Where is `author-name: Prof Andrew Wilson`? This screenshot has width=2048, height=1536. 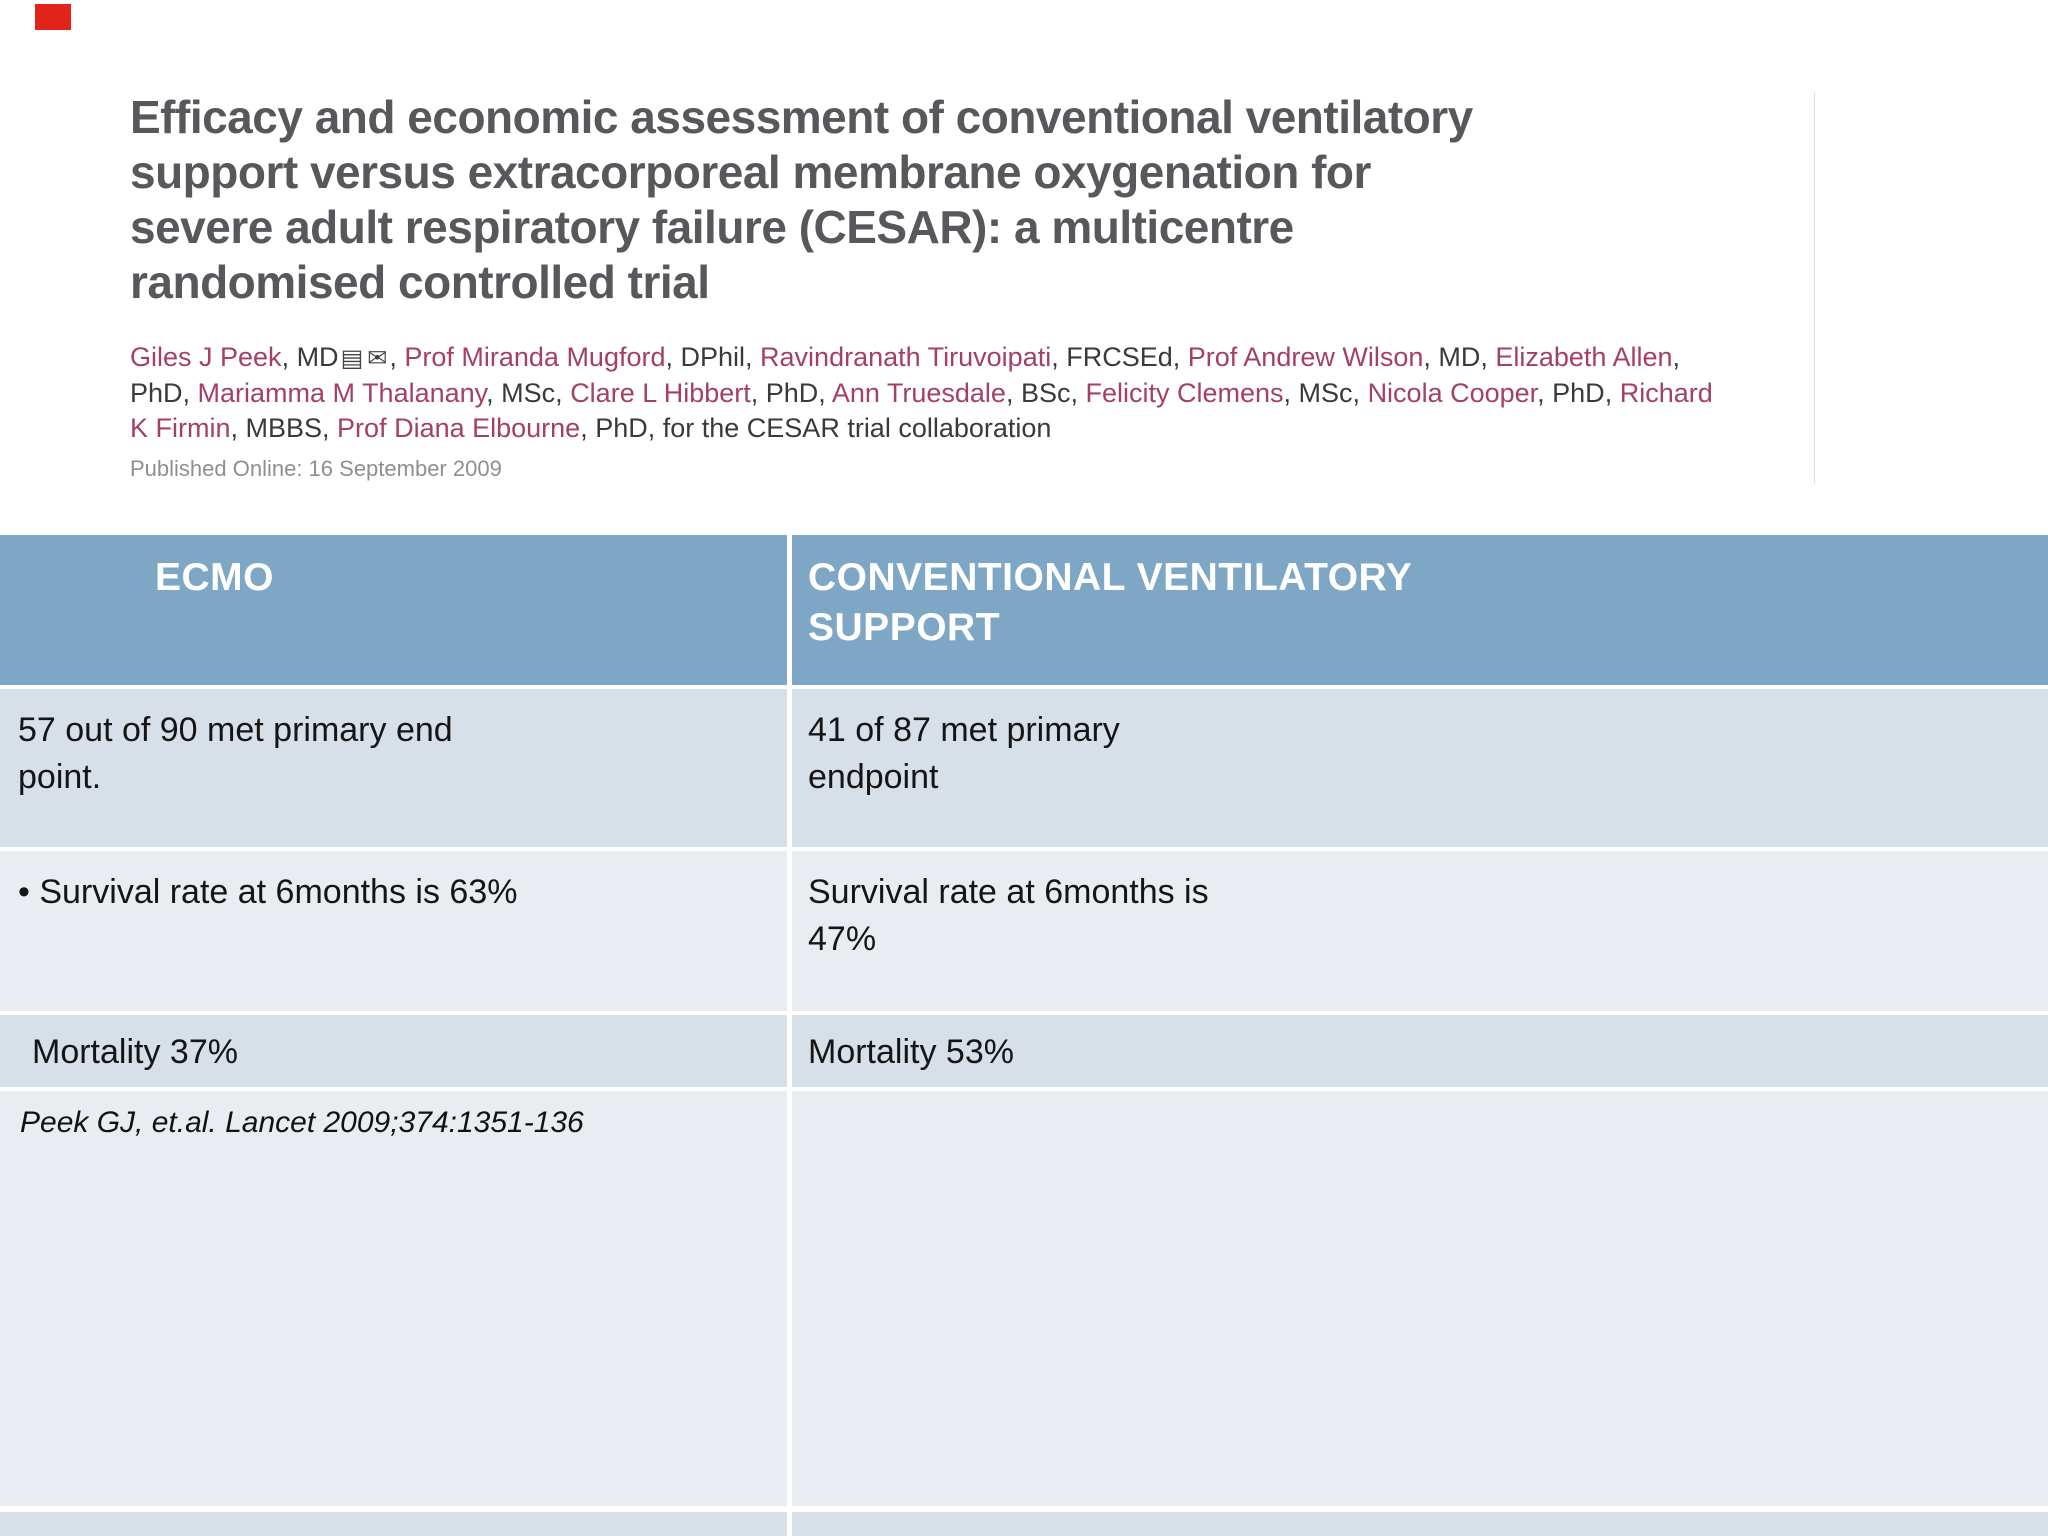 author-name: Prof Andrew Wilson is located at coordinates (1305, 357).